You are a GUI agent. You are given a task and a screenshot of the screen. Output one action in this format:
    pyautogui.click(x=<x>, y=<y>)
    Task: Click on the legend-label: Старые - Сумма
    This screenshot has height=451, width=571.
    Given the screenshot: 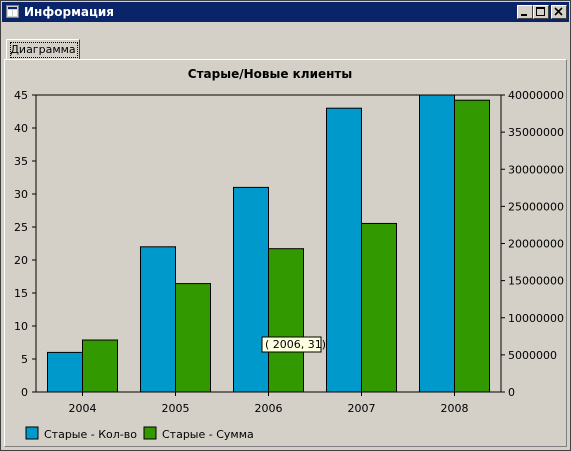 What is the action you would take?
    pyautogui.click(x=208, y=434)
    